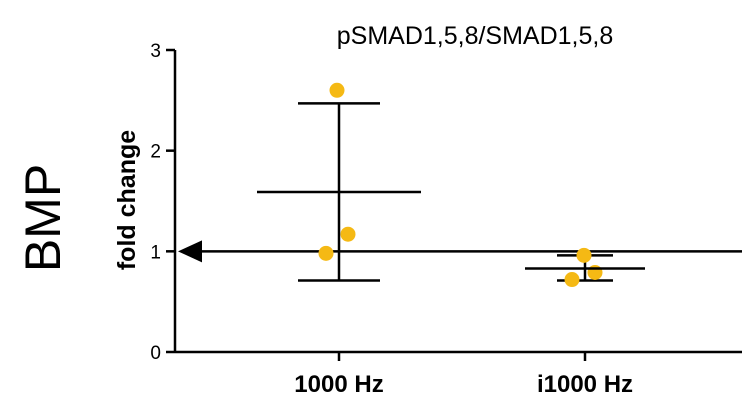 The image size is (749, 401). I want to click on y-tick-label: 2, so click(155, 152).